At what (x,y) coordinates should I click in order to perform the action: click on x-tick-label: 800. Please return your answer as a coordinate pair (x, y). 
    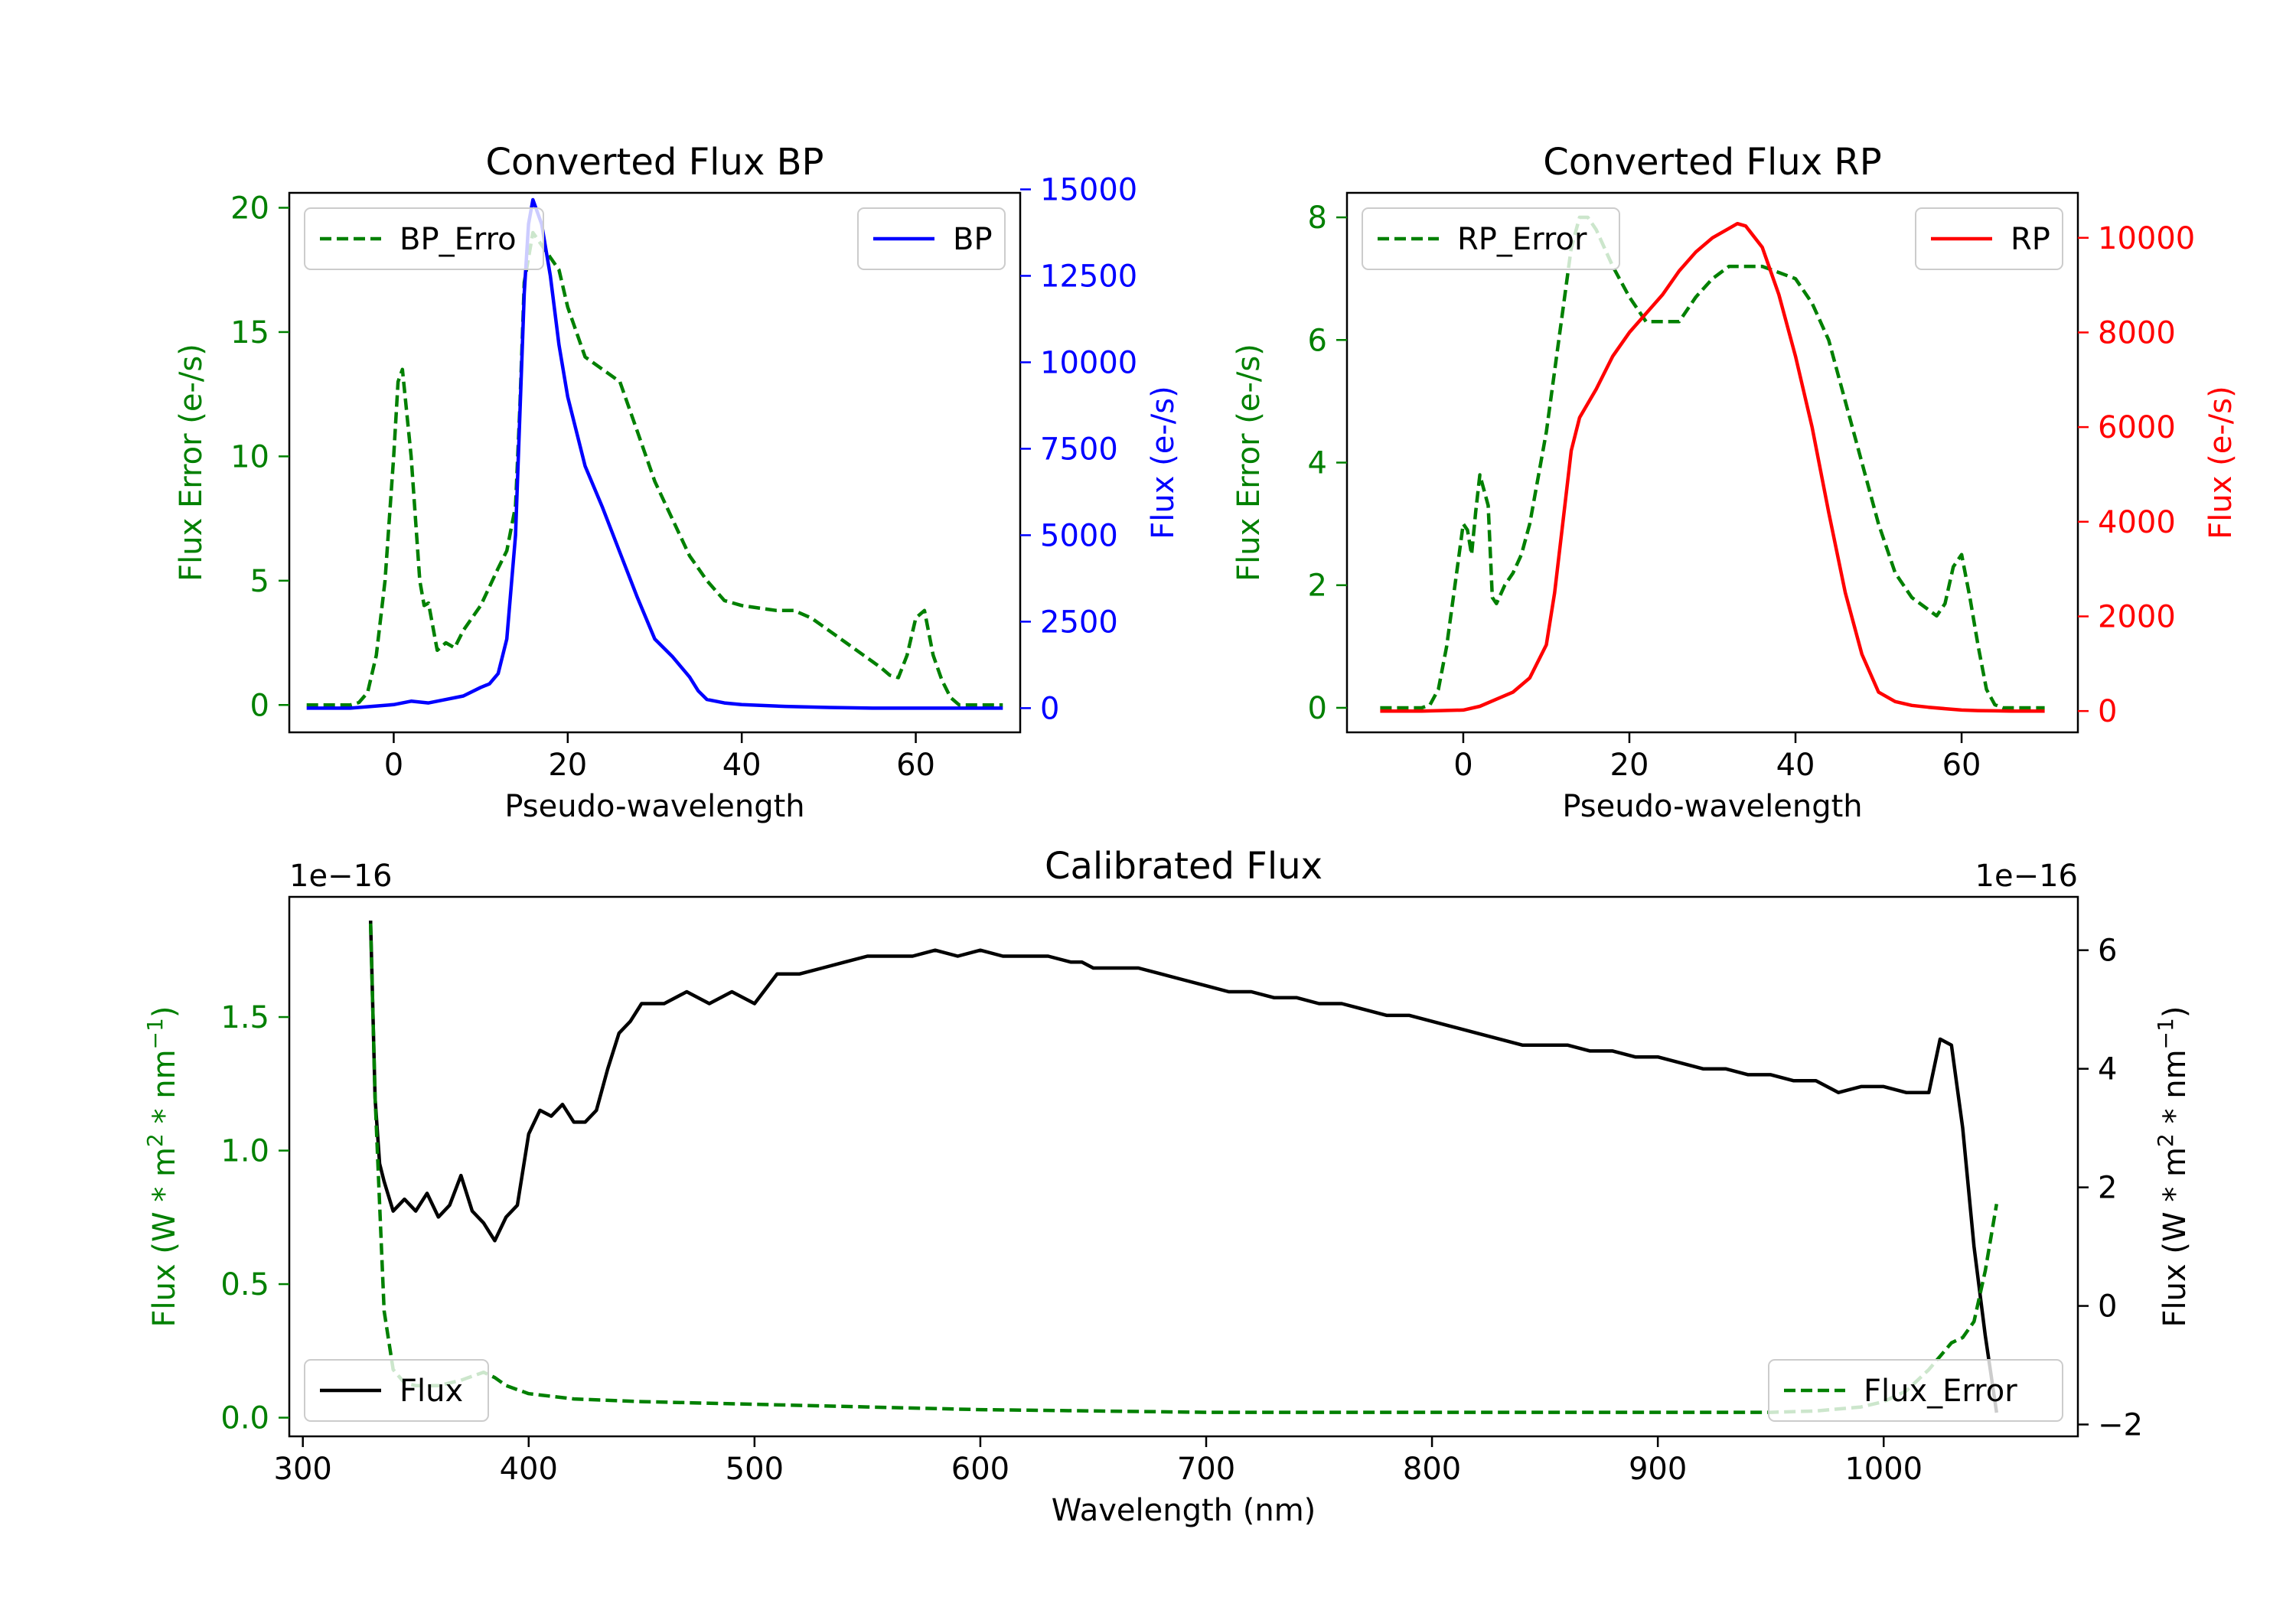
    Looking at the image, I should click on (1432, 1470).